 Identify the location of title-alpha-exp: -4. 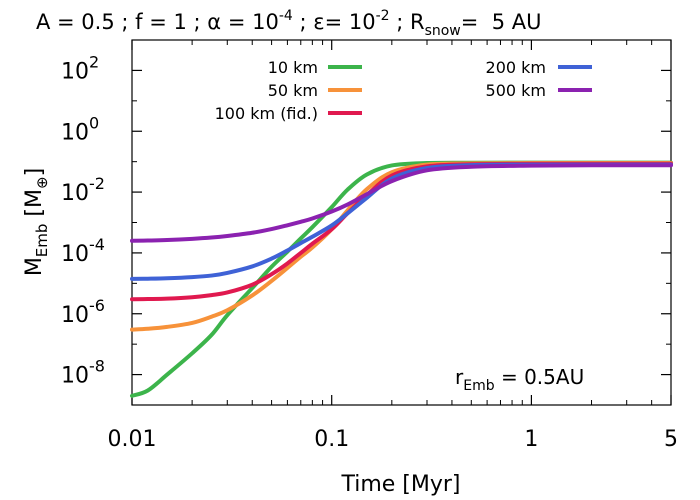
(286, 16).